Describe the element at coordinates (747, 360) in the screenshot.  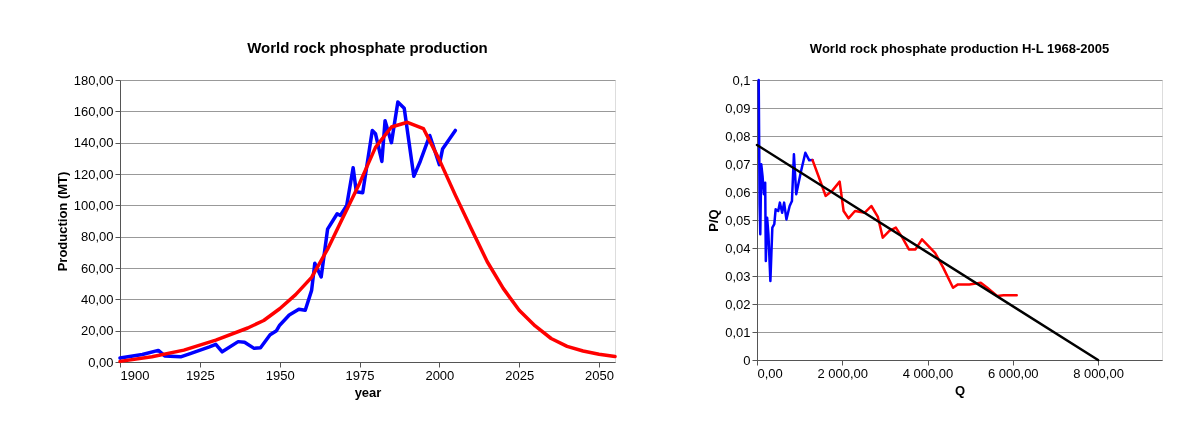
I see `y-tick-label: 0` at that location.